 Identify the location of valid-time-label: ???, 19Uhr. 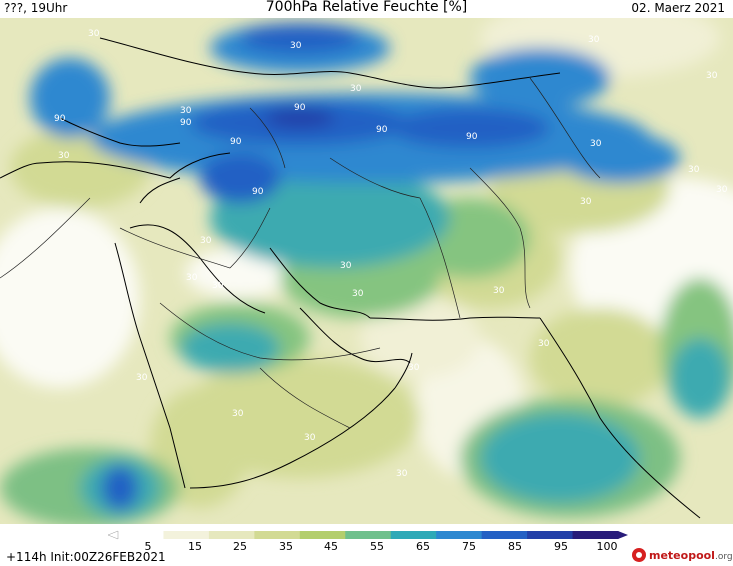
(36, 8).